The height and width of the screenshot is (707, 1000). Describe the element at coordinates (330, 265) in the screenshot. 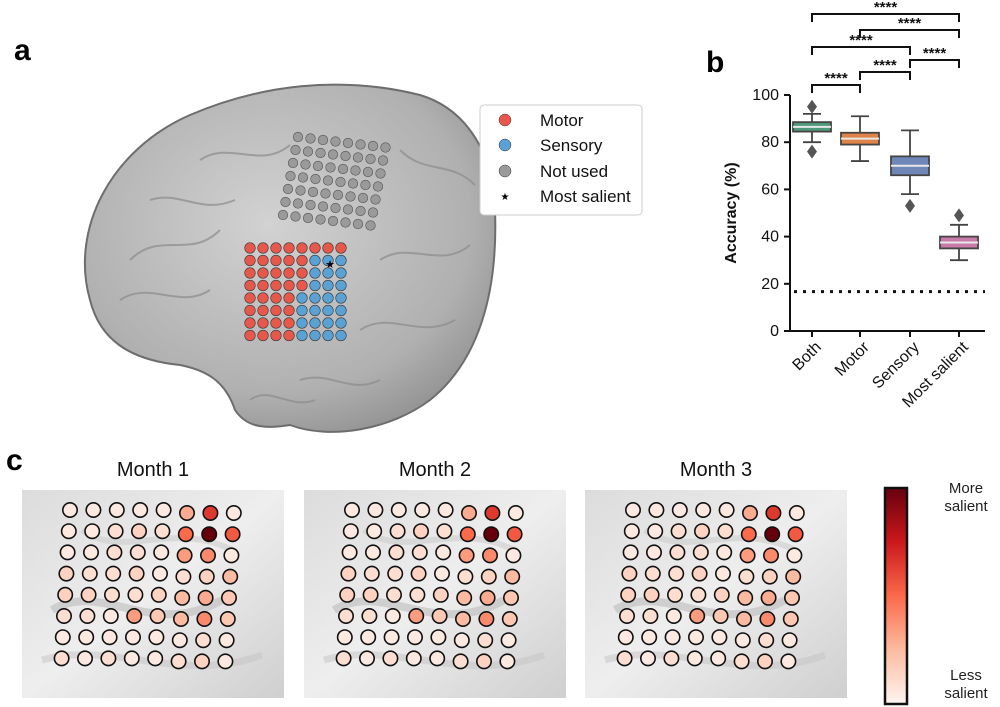

I see `most-salient-marker: ★` at that location.